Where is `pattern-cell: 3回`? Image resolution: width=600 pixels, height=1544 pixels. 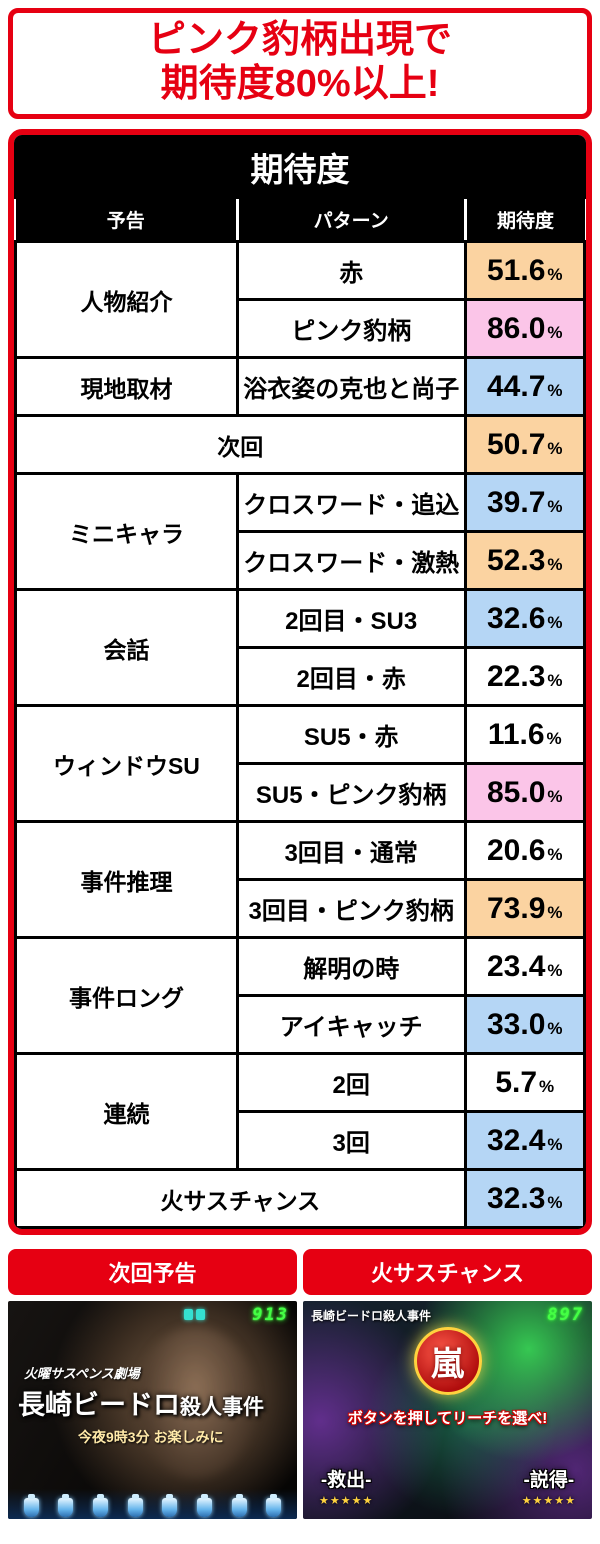 pattern-cell: 3回 is located at coordinates (351, 1141).